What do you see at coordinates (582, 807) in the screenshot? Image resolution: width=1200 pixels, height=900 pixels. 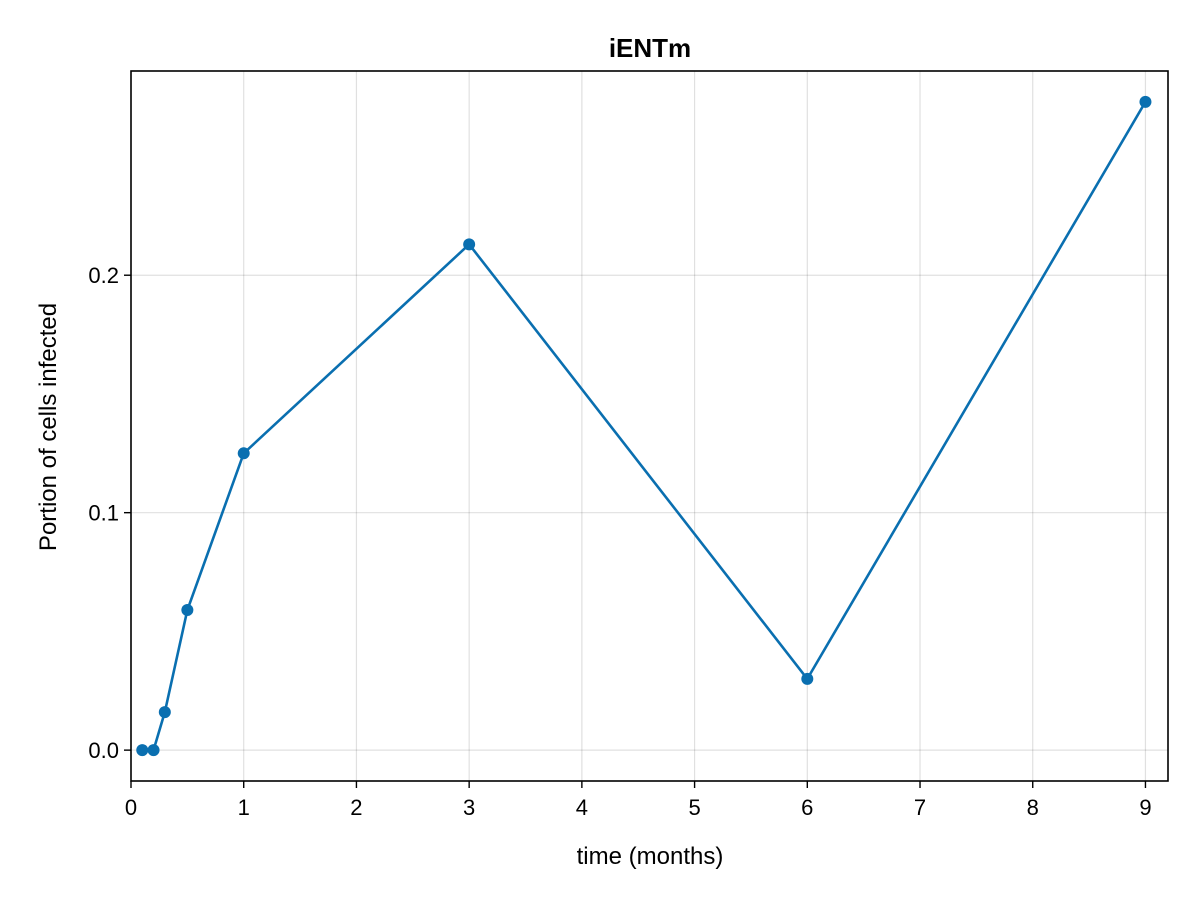 I see `x-tick-label: 4` at bounding box center [582, 807].